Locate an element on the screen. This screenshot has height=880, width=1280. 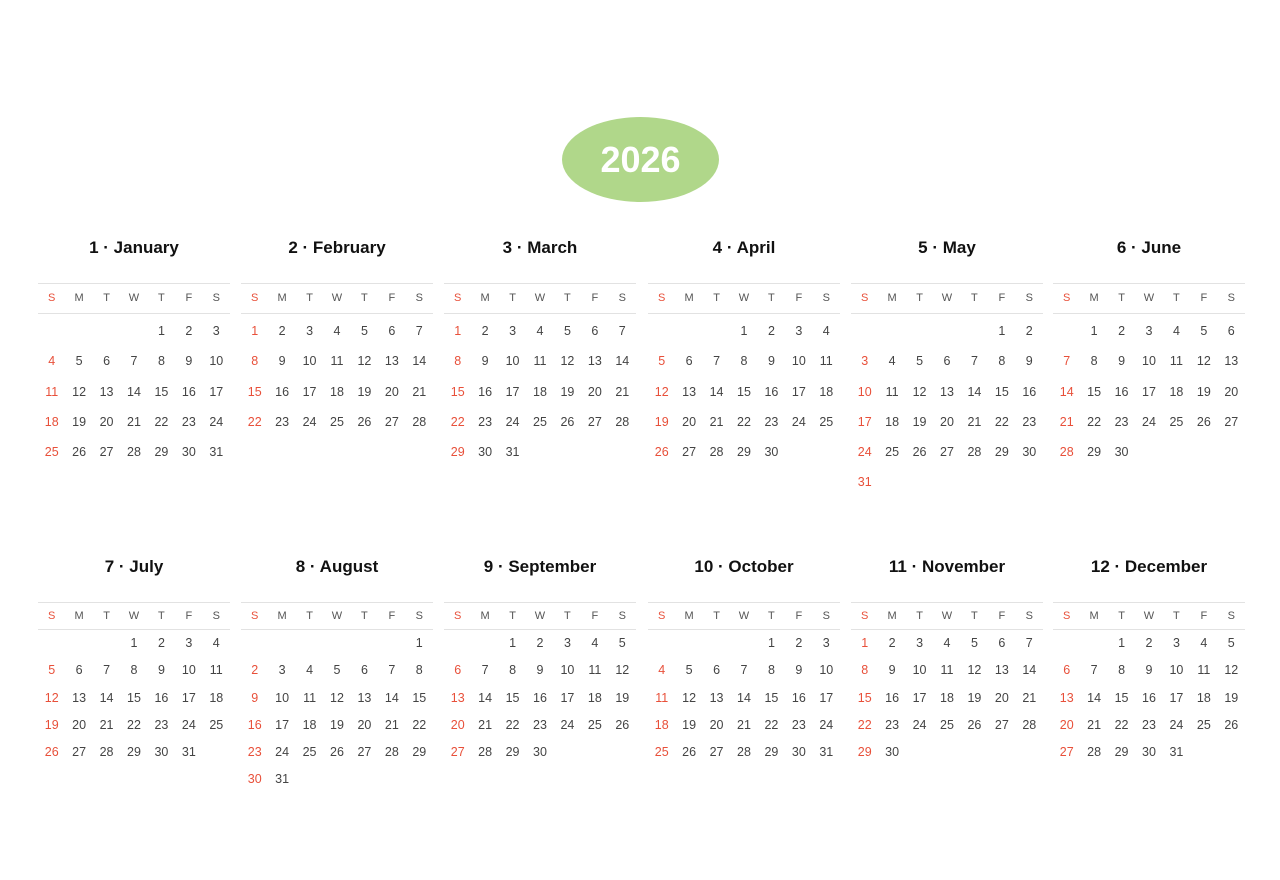
day-cell: 20 is located at coordinates (79, 724).